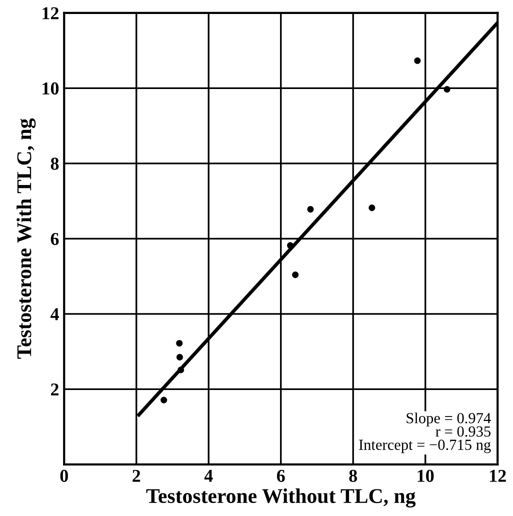 This screenshot has height=516, width=513. I want to click on y-tick-label: 4, so click(54, 314).